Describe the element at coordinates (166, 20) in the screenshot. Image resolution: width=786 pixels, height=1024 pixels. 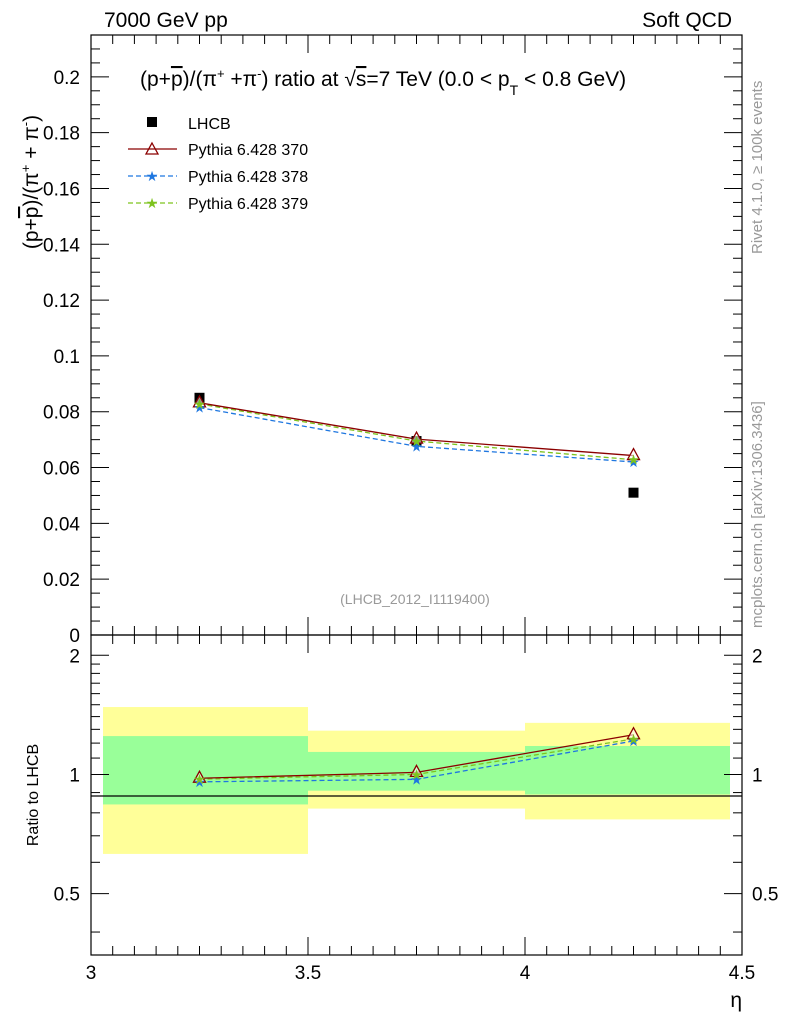
I see `header-left: 7000 GeV pp` at that location.